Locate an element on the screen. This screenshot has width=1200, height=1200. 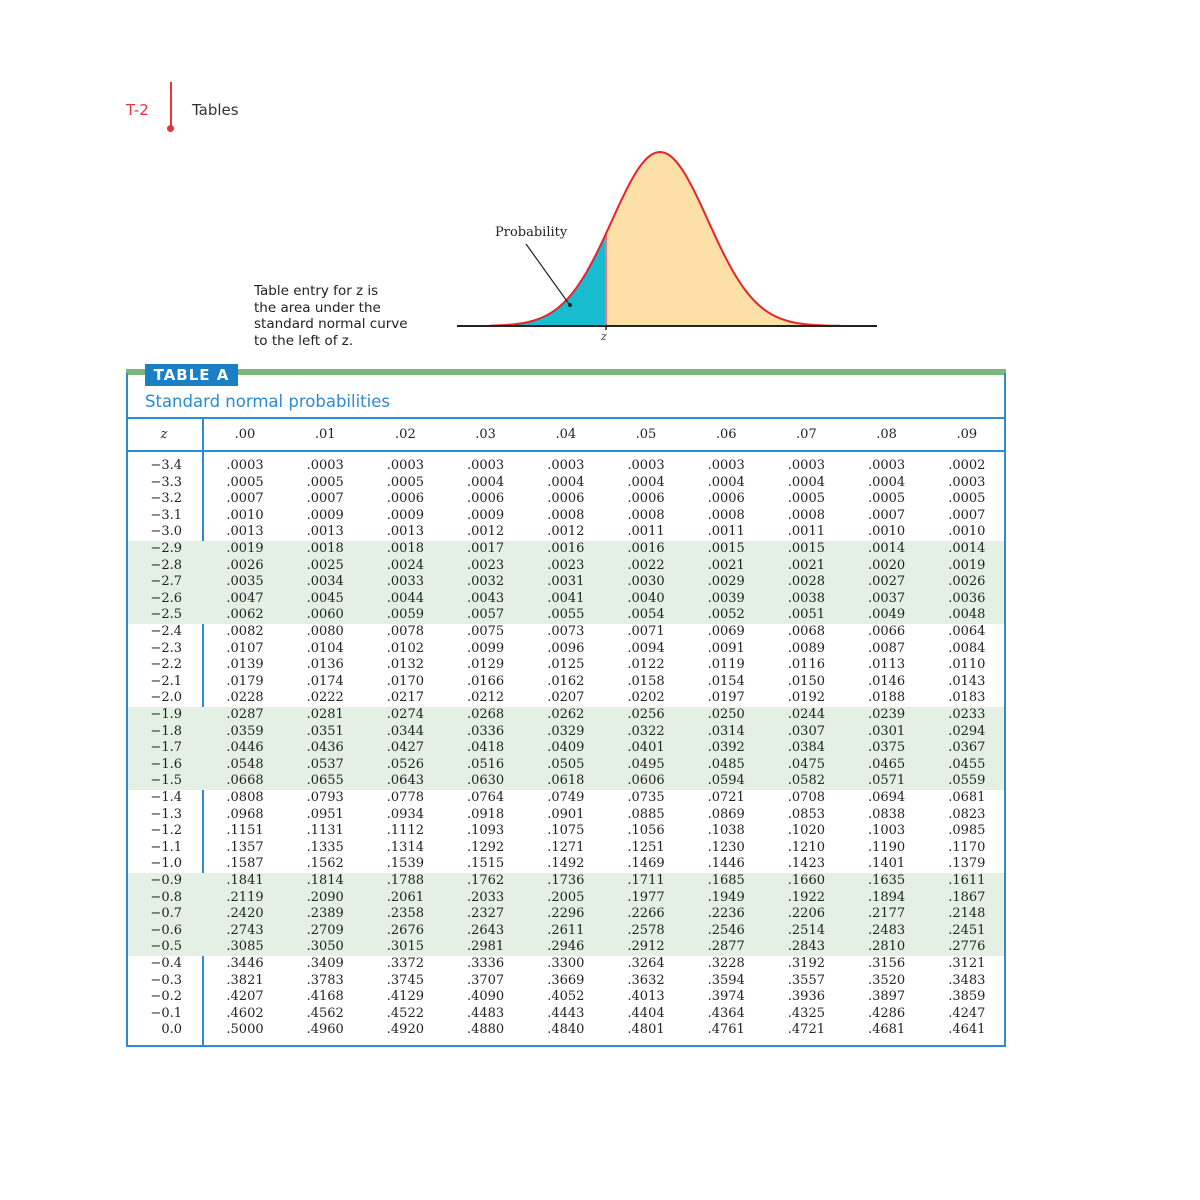
probability-cell: .3121 is located at coordinates (967, 963).